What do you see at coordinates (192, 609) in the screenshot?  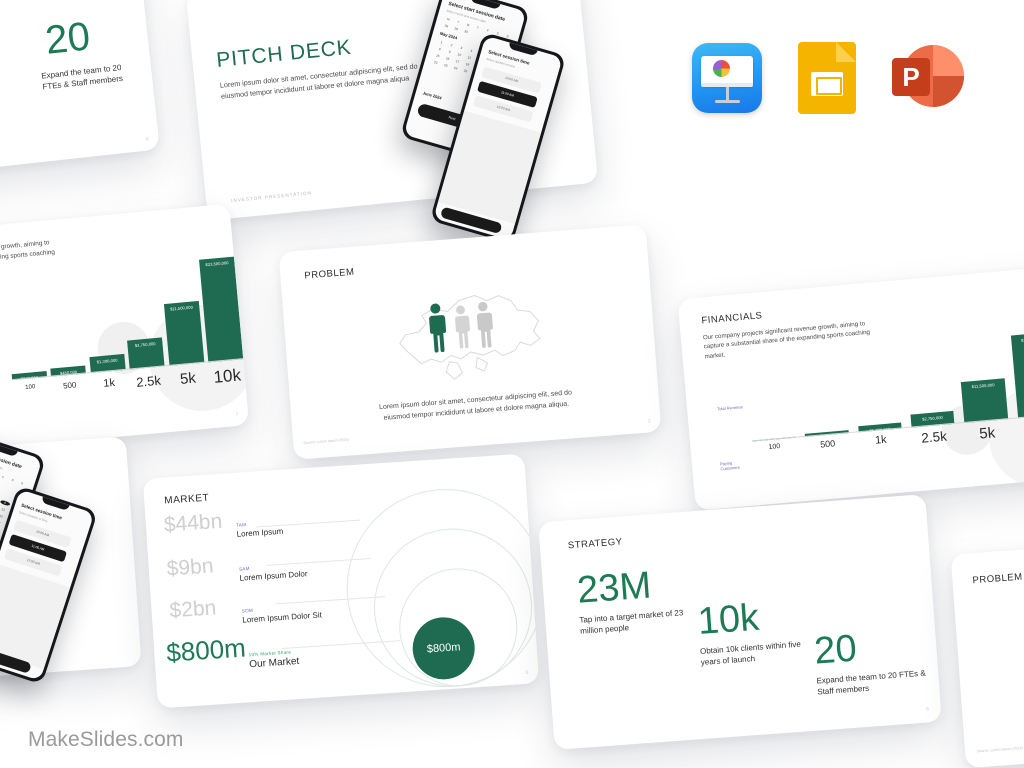 I see `market-row-value: $2bn` at bounding box center [192, 609].